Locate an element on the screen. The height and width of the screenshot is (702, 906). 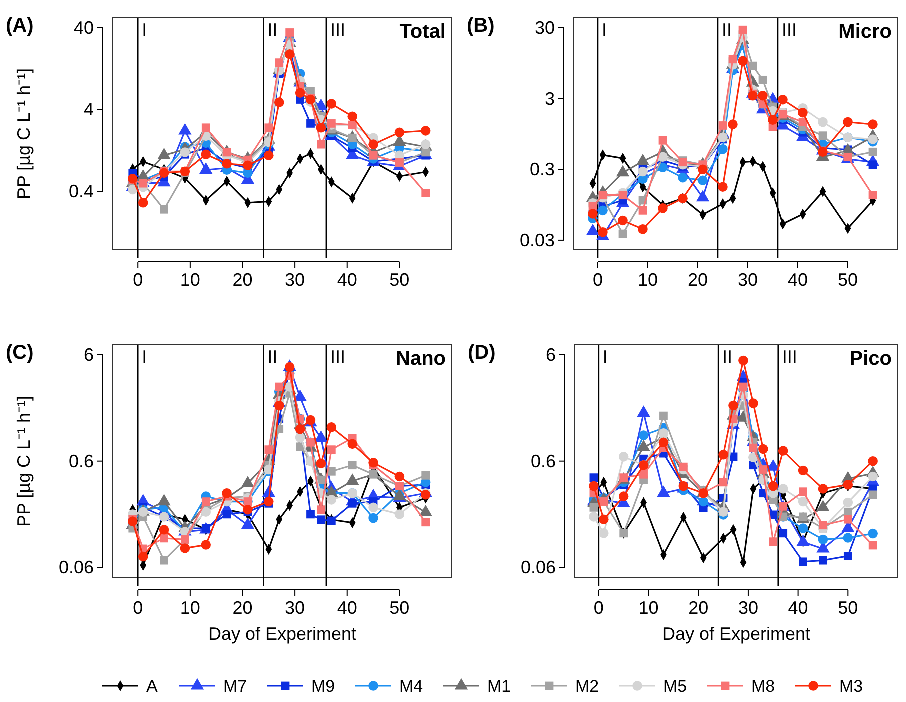
chart-title: Pico is located at coordinates (871, 359).